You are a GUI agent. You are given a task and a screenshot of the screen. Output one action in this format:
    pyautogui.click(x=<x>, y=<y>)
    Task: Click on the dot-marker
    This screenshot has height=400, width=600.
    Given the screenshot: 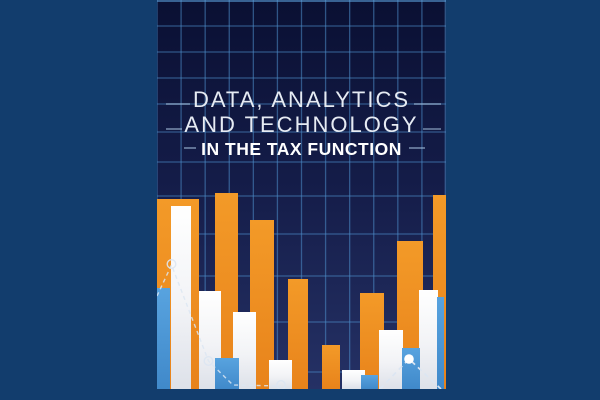 What is the action you would take?
    pyautogui.click(x=409, y=359)
    